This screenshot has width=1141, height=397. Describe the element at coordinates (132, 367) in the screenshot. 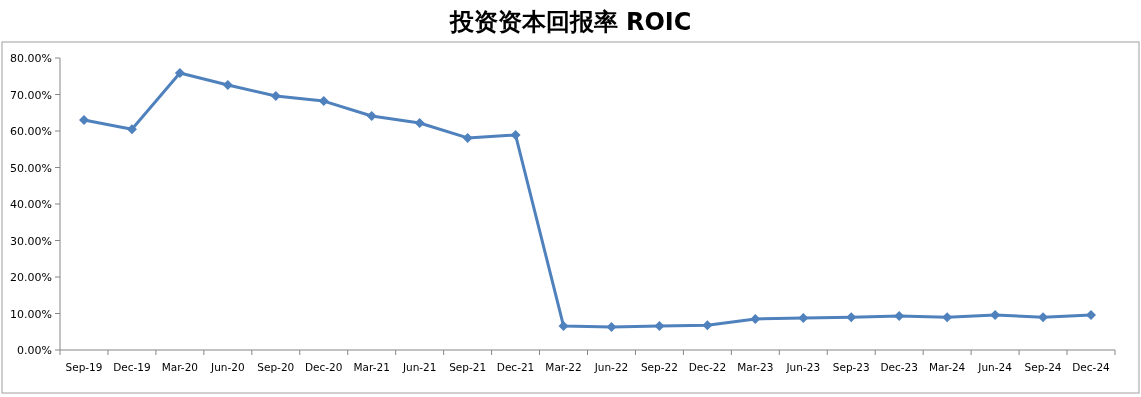

I see `x-tick-label: Dec-19` at that location.